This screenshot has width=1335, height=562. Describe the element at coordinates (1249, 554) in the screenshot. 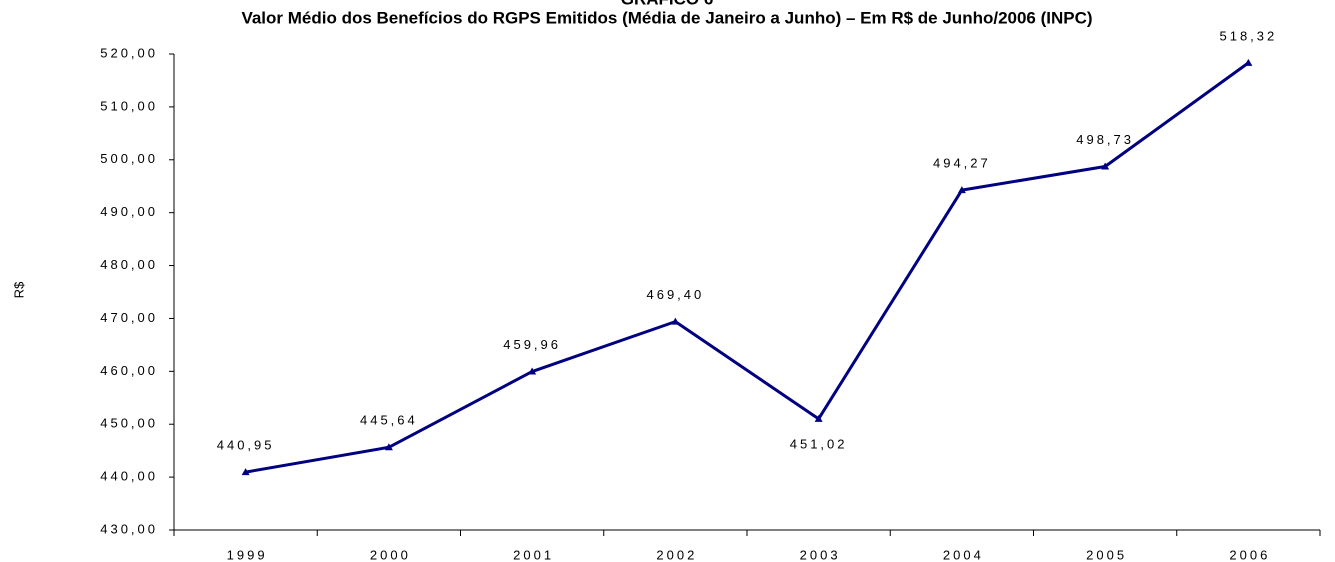

I see `x-tick-label: 2006` at that location.